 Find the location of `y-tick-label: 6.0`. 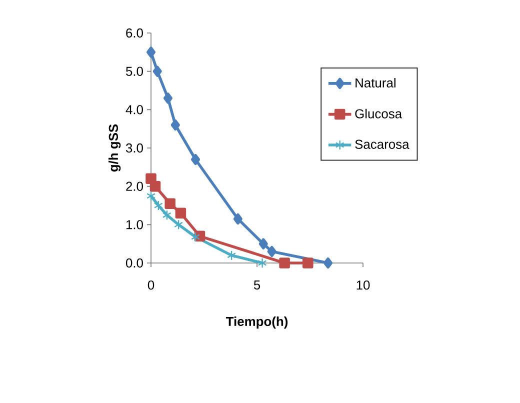

y-tick-label: 6.0 is located at coordinates (134, 33).